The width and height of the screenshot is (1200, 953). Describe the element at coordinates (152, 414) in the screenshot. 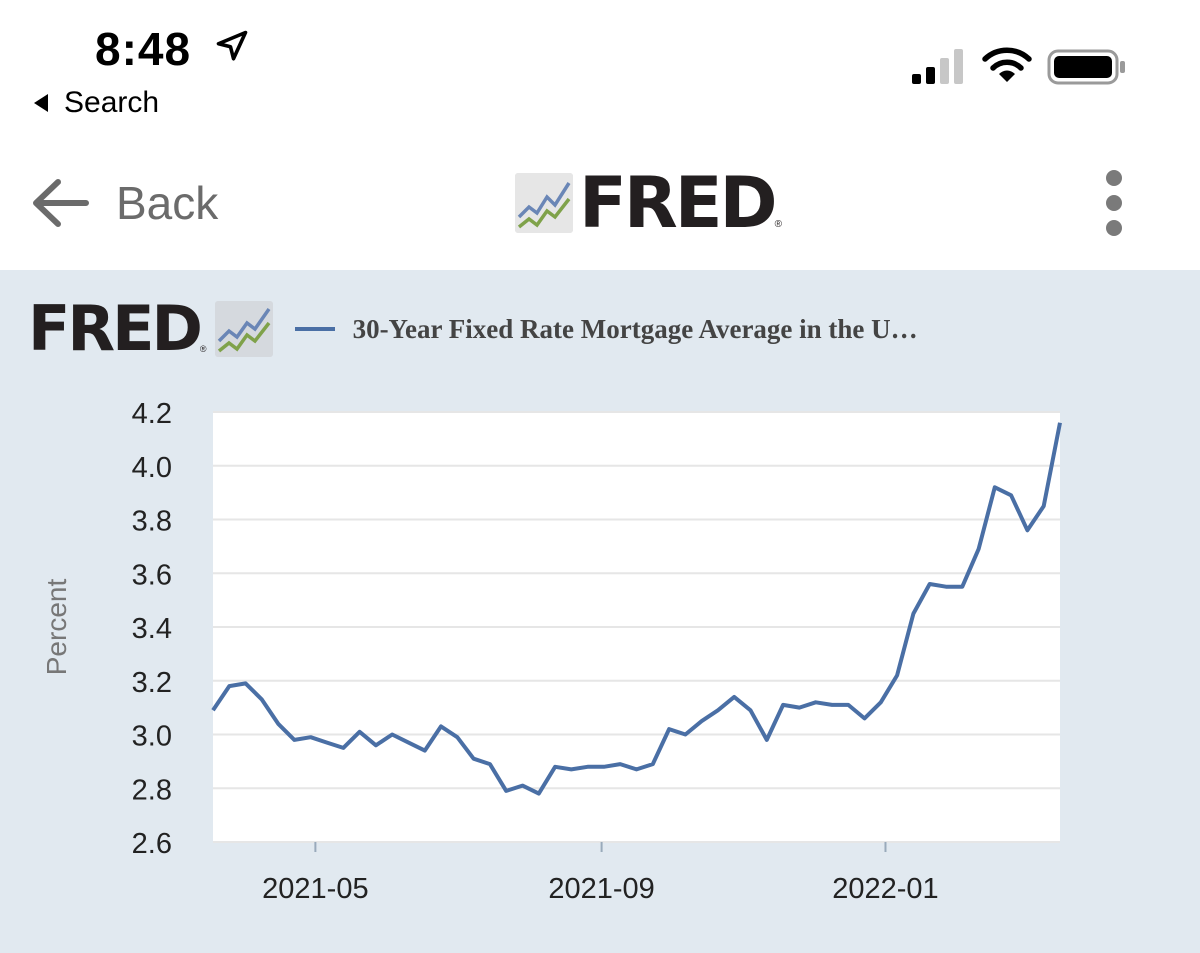

I see `y-tick-label: 4.2` at that location.